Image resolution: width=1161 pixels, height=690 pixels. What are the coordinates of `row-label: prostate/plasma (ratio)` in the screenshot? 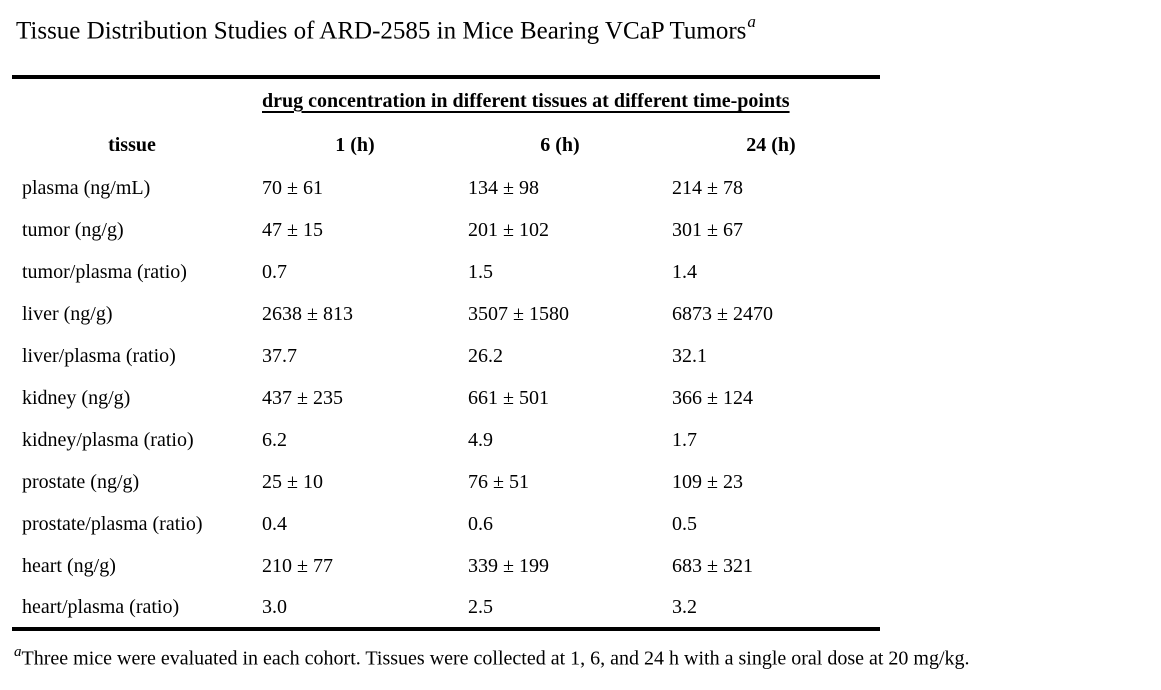 It's located at (112, 523).